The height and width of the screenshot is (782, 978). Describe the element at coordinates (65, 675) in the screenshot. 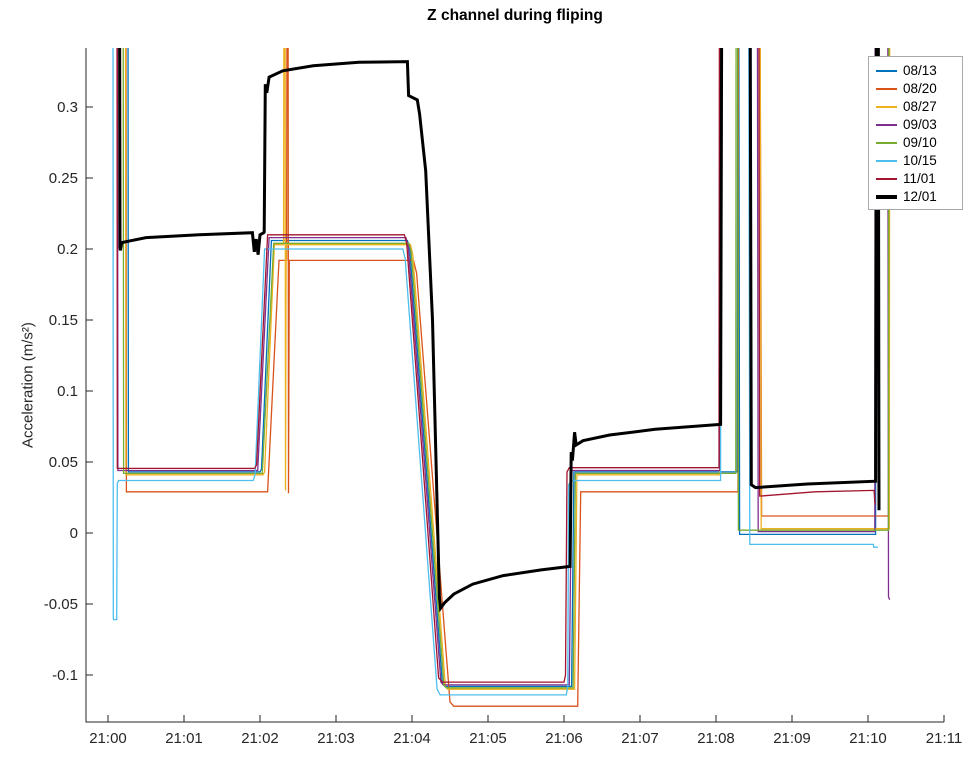

I see `y-tick-label: -0.1` at that location.